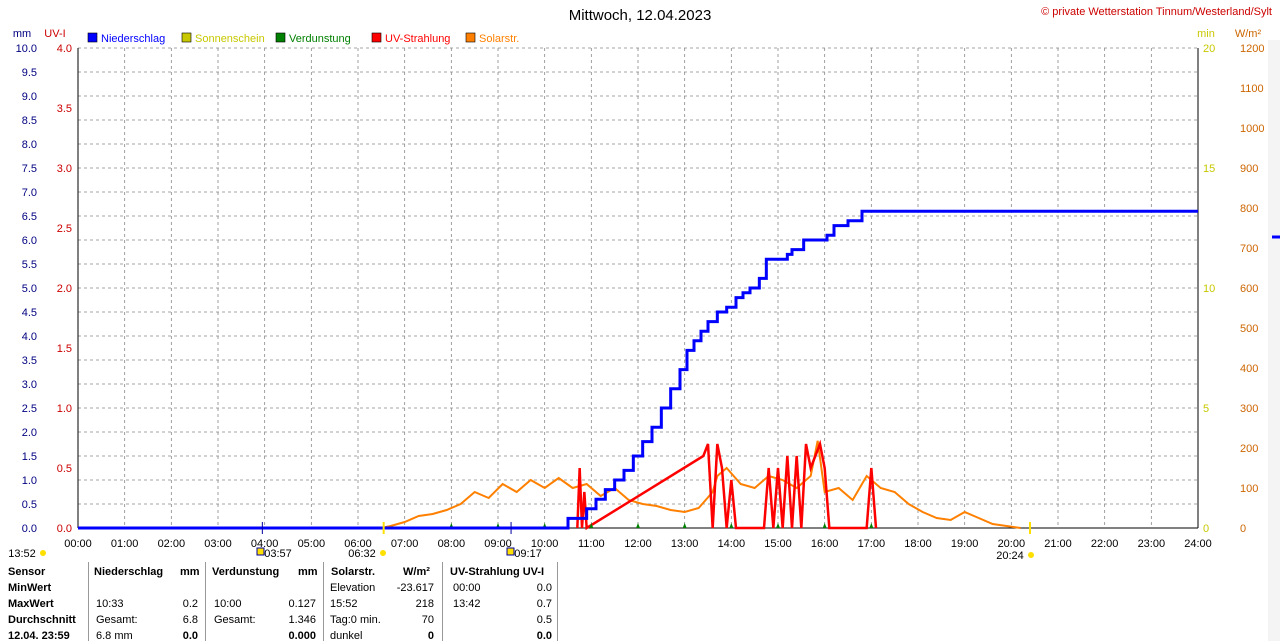  What do you see at coordinates (872, 544) in the screenshot?
I see `x-tick-label: 17:00` at bounding box center [872, 544].